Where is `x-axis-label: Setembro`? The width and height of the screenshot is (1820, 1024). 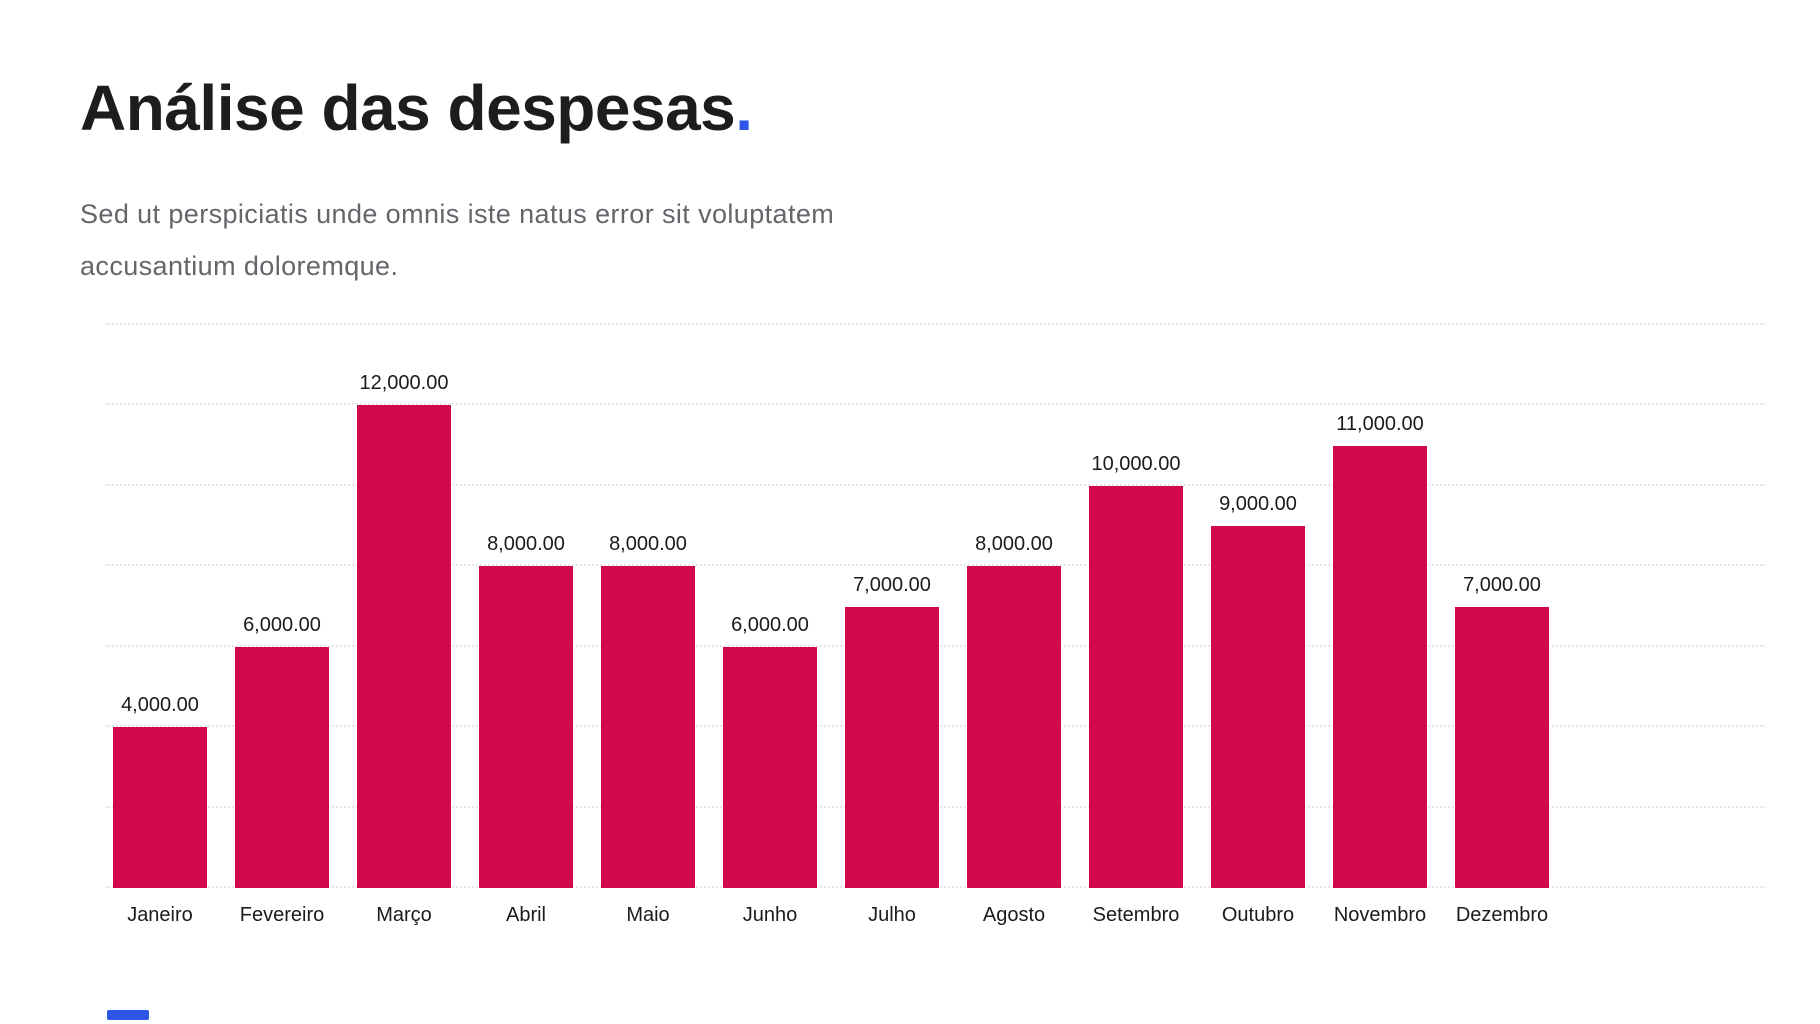
x-axis-label: Setembro is located at coordinates (1136, 915).